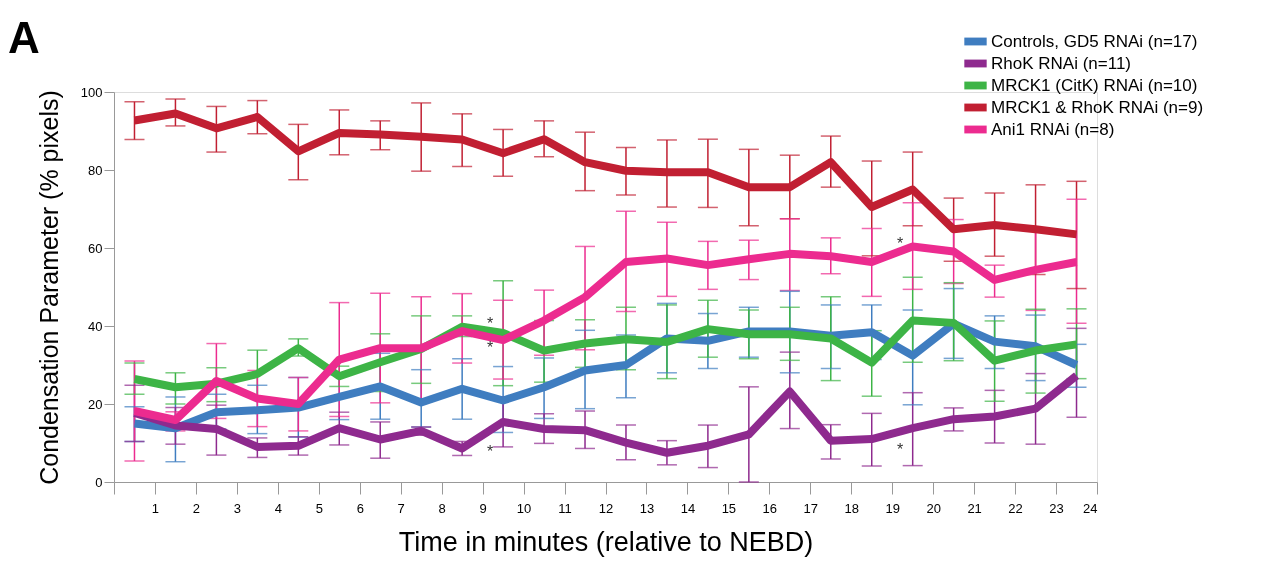 The height and width of the screenshot is (561, 1263). What do you see at coordinates (892, 508) in the screenshot?
I see `x-tick-label: 19` at bounding box center [892, 508].